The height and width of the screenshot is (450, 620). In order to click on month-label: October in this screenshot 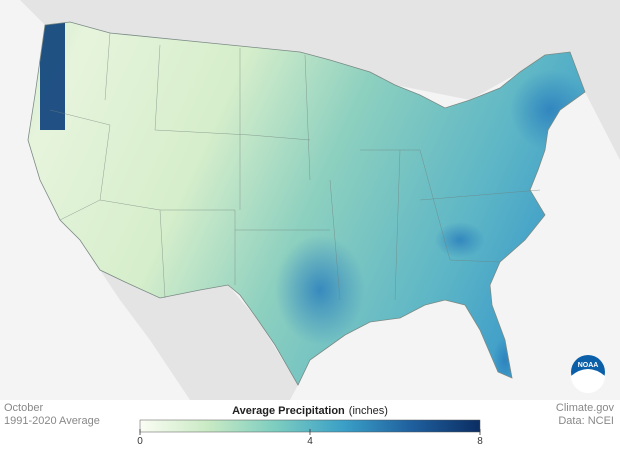, I will do `click(23, 408)`.